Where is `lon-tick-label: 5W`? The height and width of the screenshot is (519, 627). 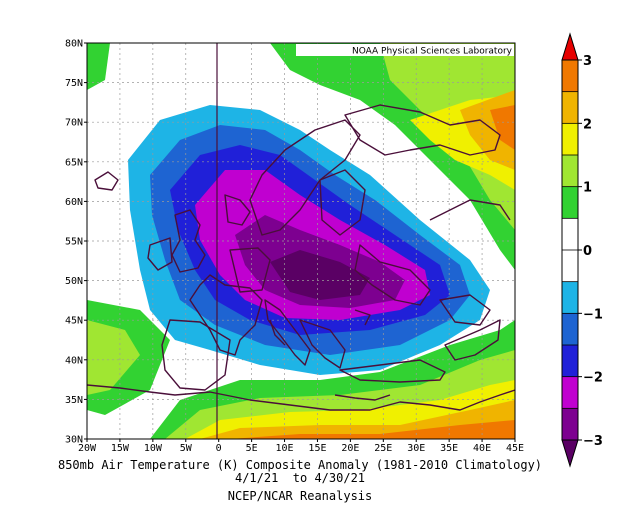 lon-tick-label: 5W is located at coordinates (186, 448).